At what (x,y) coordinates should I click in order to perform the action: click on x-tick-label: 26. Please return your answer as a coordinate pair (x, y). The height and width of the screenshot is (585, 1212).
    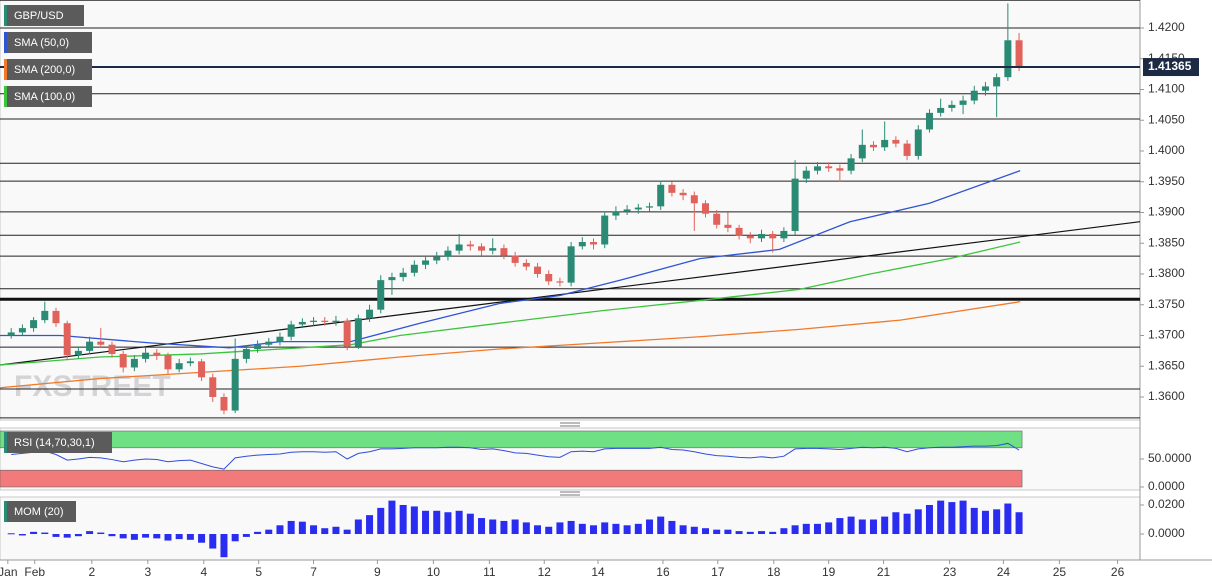
    Looking at the image, I should click on (1118, 572).